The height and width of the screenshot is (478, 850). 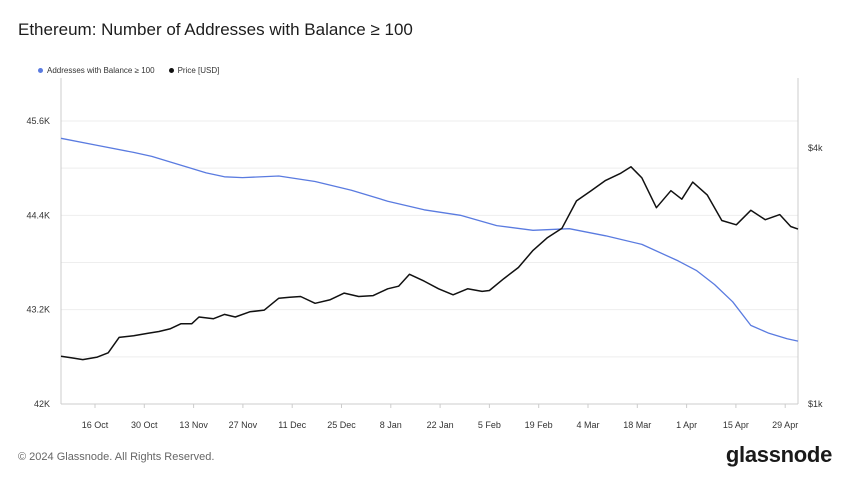 What do you see at coordinates (193, 425) in the screenshot?
I see `x-tick-label: 13 Nov` at bounding box center [193, 425].